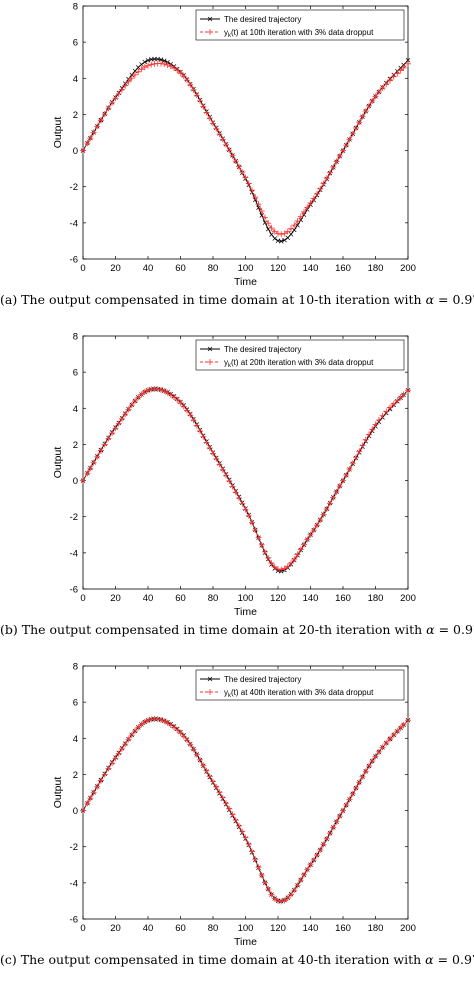  Describe the element at coordinates (82, 598) in the screenshot. I see `x-tick-label: 0` at that location.